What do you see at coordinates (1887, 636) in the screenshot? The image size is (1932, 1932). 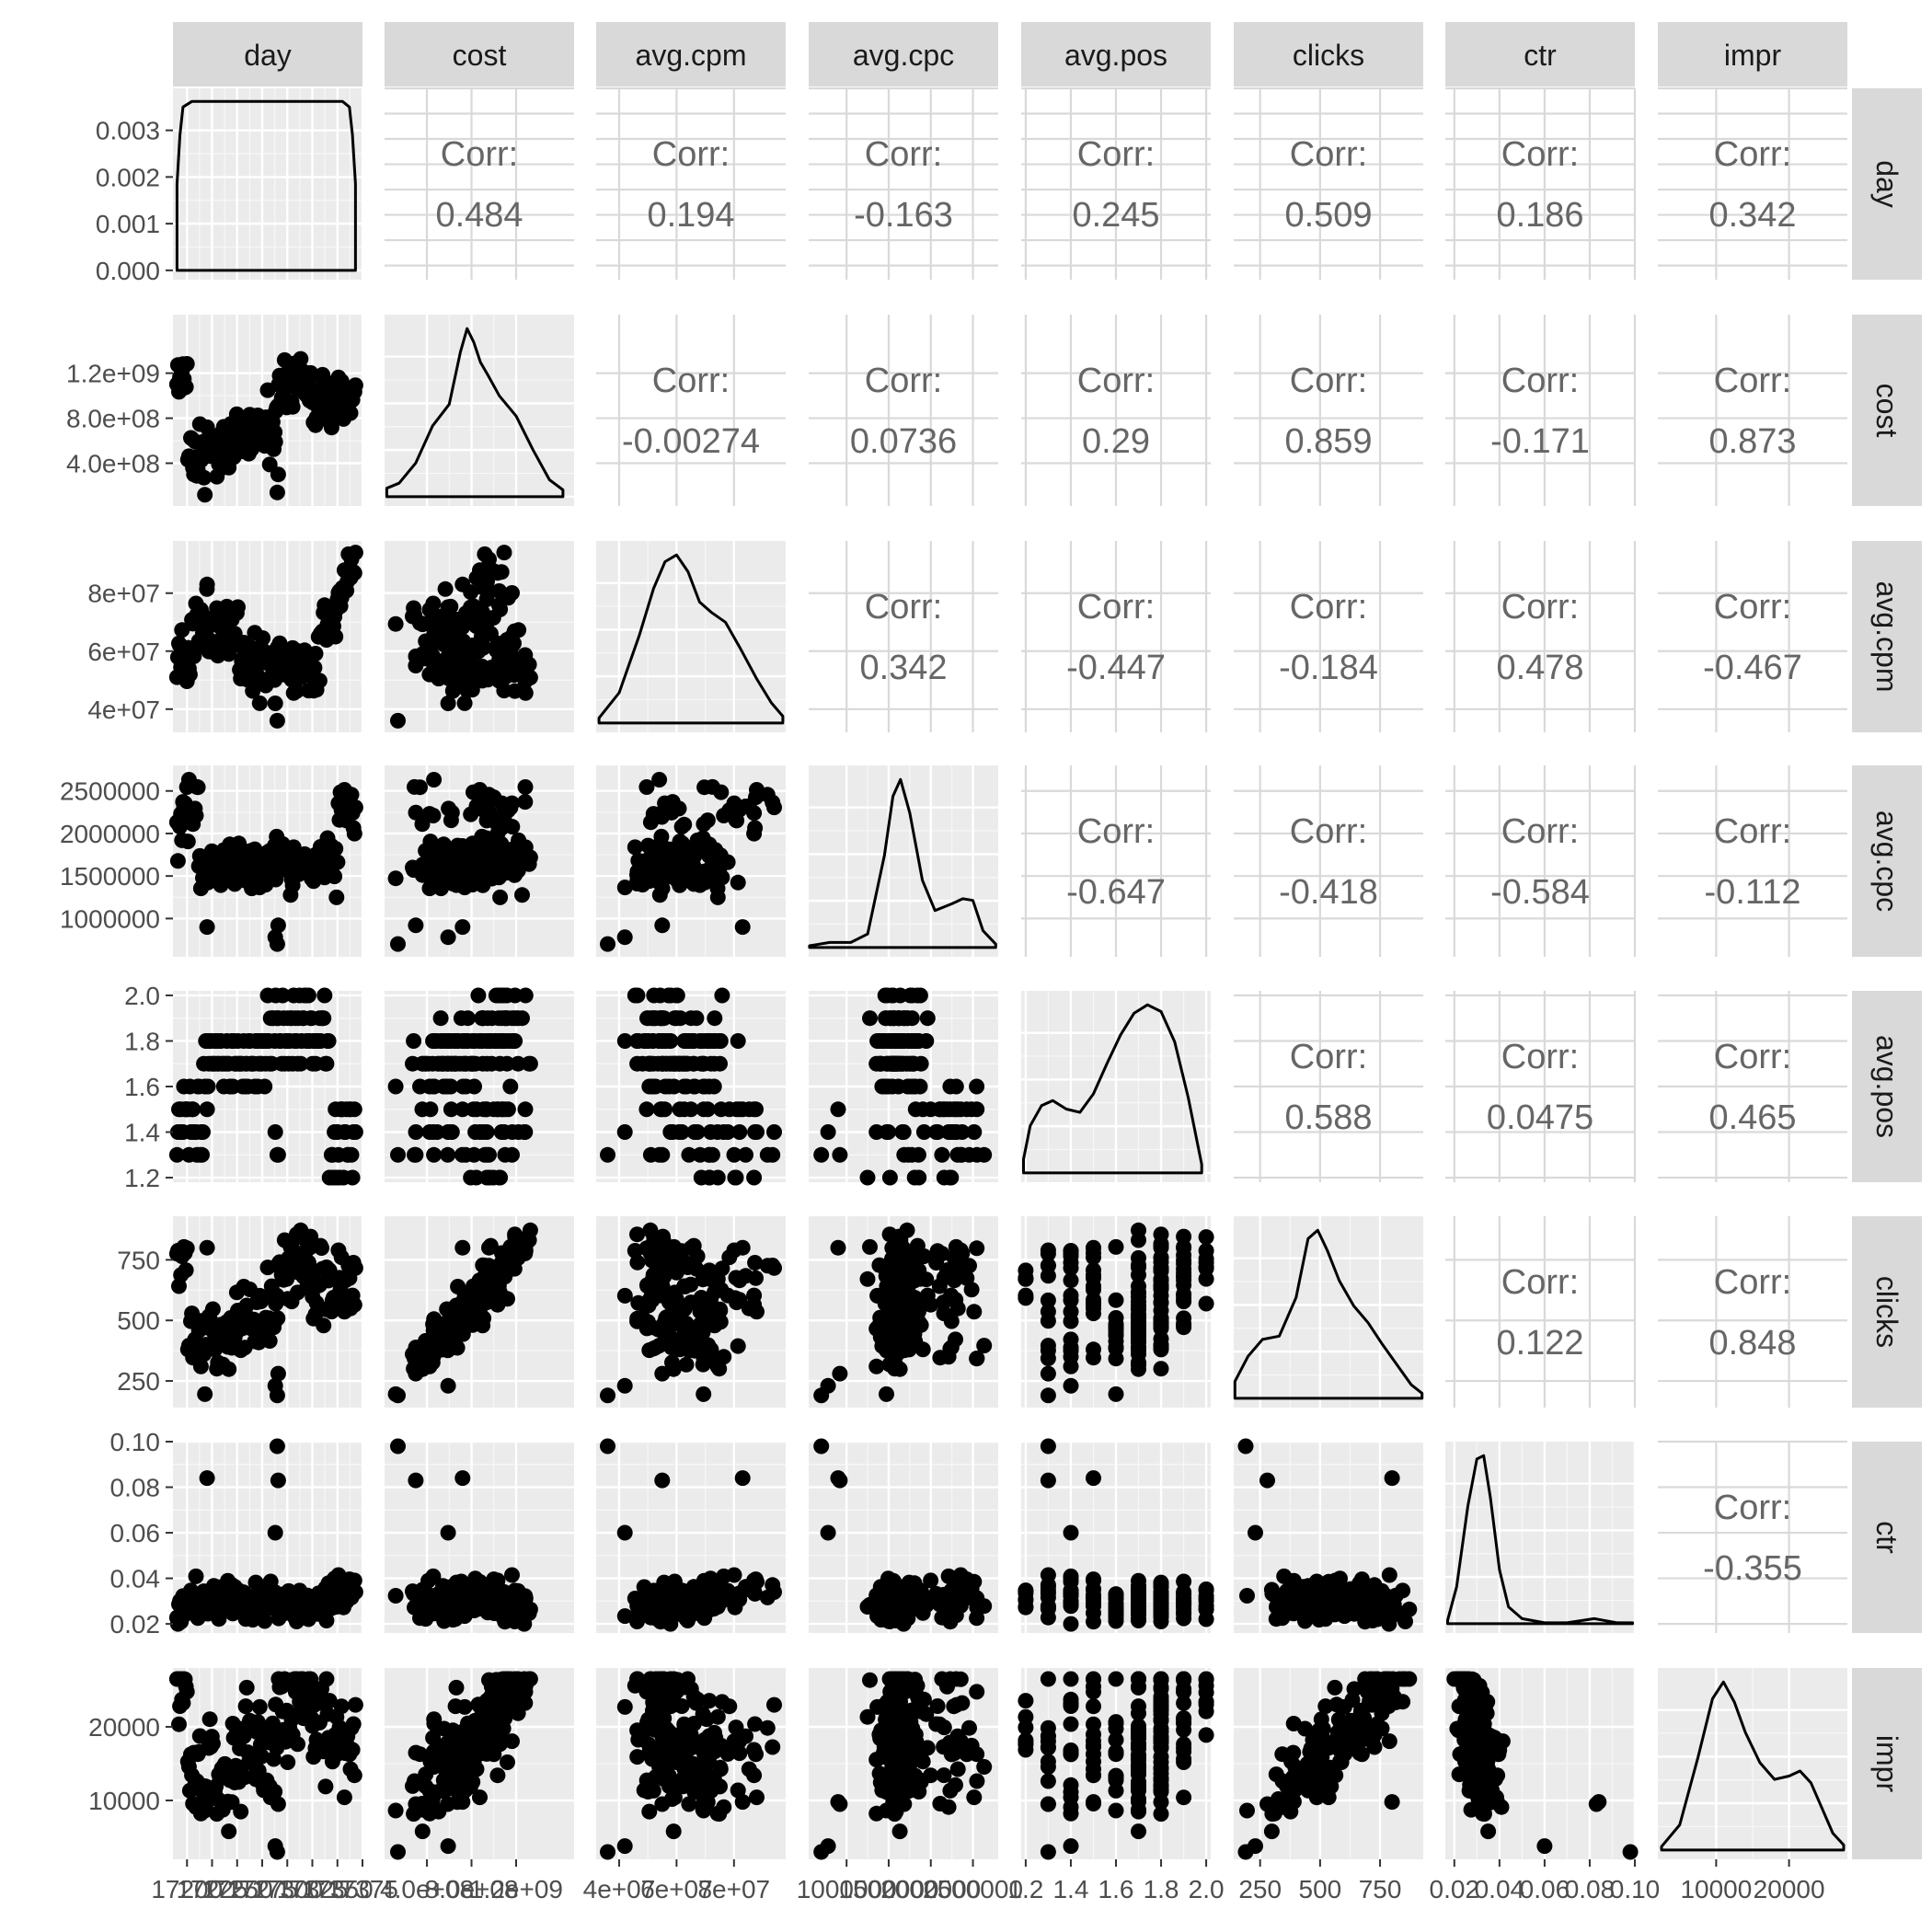 I see `row-strip-avg-cpm: avg.cpm` at bounding box center [1887, 636].